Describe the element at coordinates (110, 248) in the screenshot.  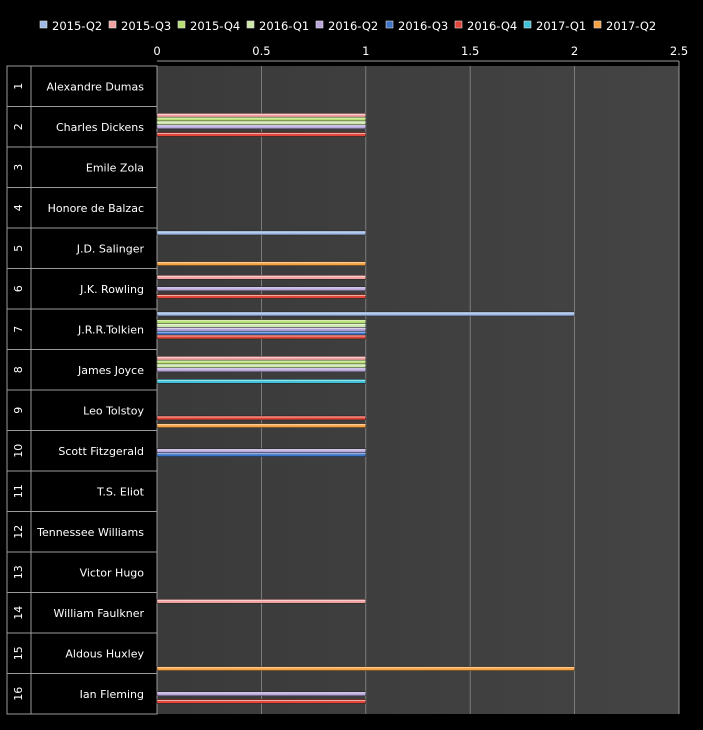
I see `category-label: J.D. Salinger` at that location.